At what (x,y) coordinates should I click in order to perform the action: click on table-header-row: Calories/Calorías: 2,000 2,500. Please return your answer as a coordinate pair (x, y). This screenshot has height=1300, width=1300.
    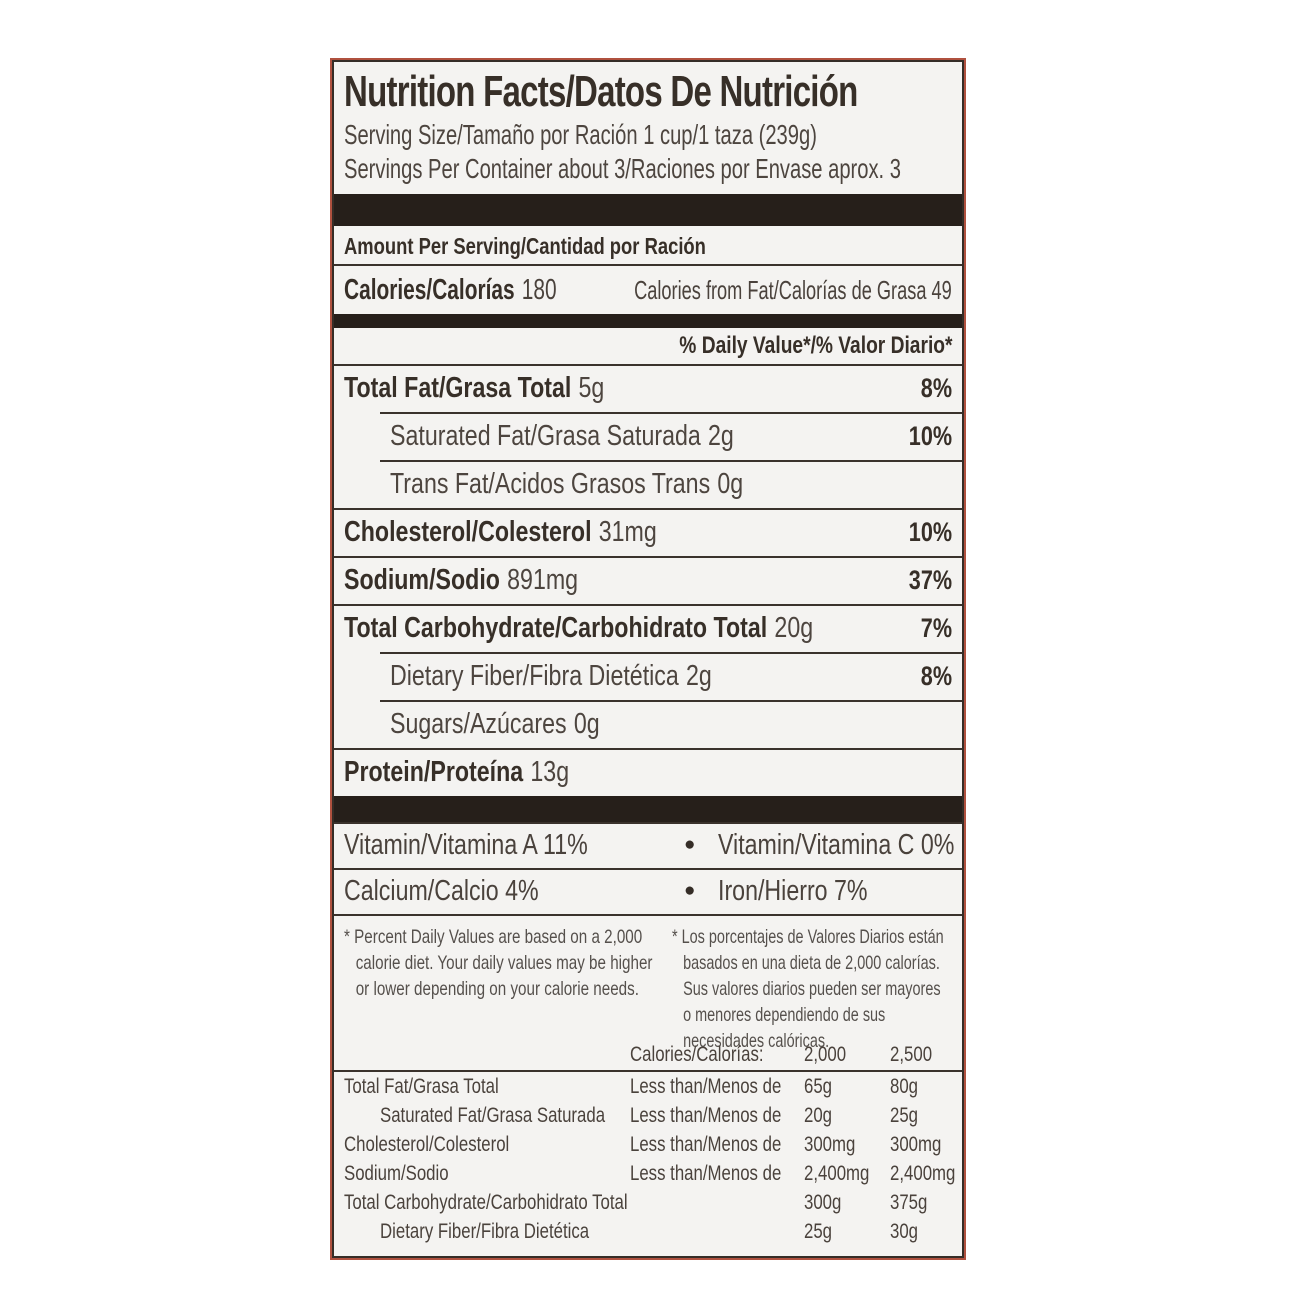
    Looking at the image, I should click on (648, 1056).